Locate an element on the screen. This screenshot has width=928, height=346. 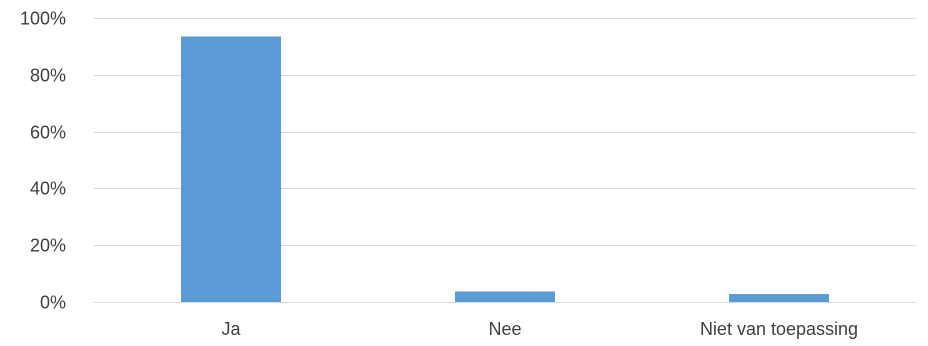
bar-niet-van-toepassing is located at coordinates (779, 298).